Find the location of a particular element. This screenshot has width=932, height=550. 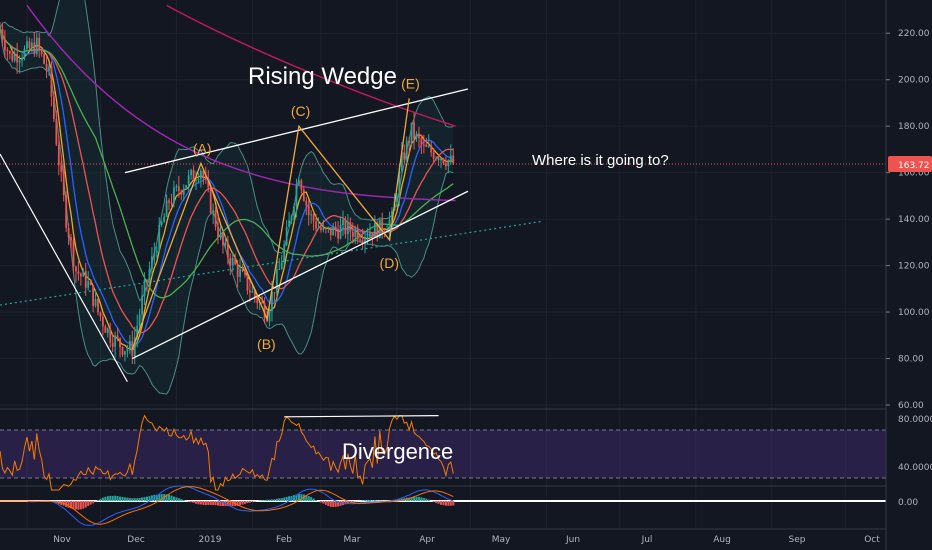

time-tick-label: Feb is located at coordinates (284, 540).